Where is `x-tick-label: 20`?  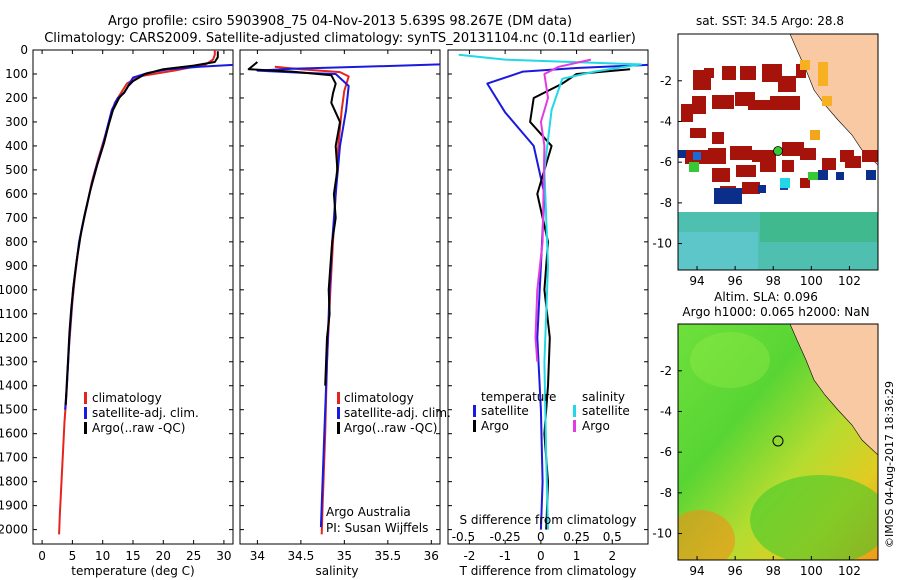
x-tick-label: 20 is located at coordinates (163, 556).